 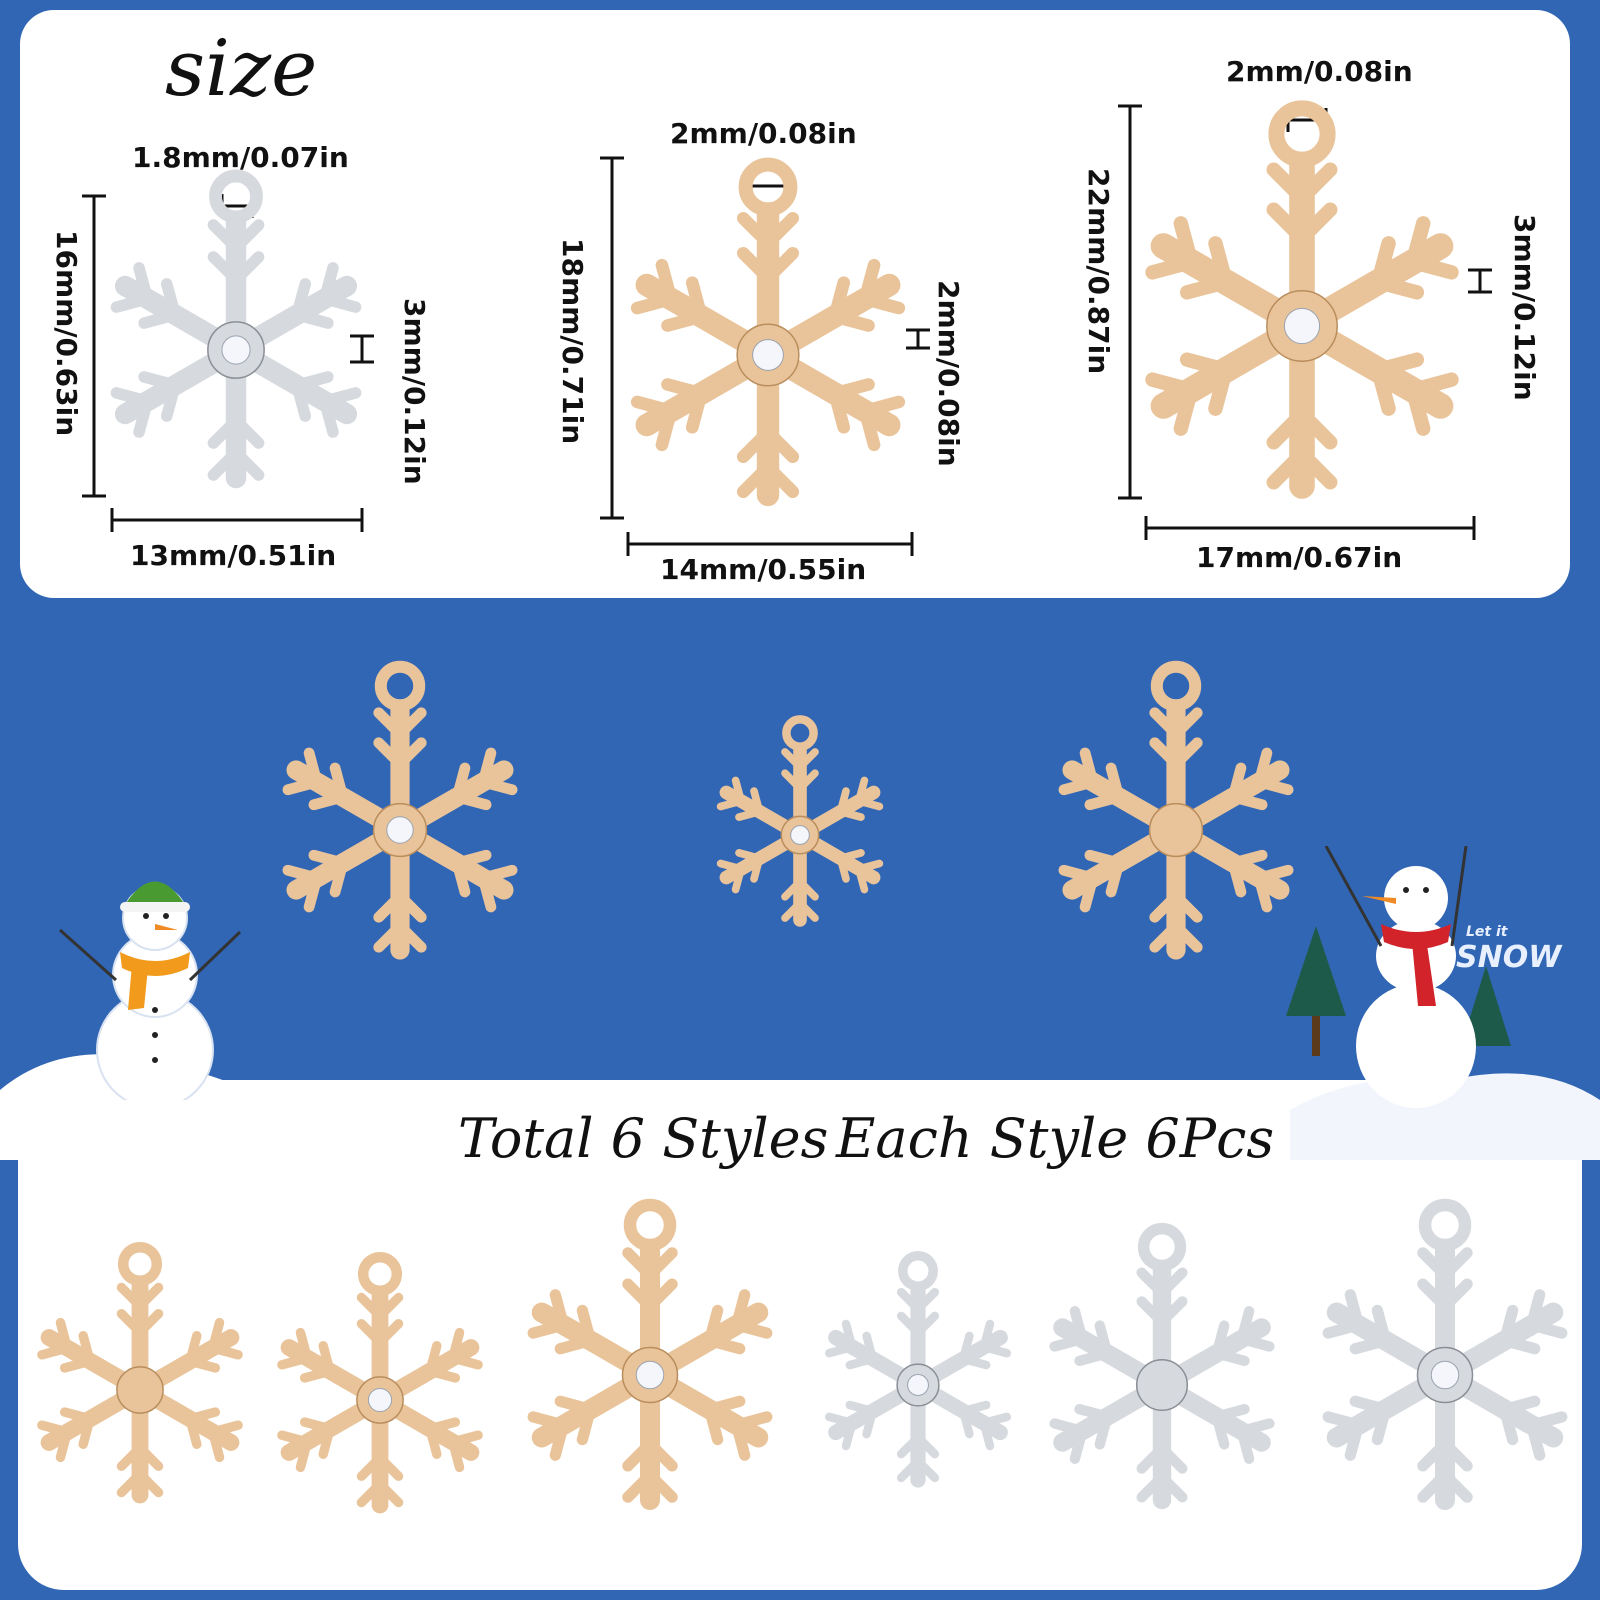 What do you see at coordinates (768, 332) in the screenshot?
I see `charm2-snowflake` at bounding box center [768, 332].